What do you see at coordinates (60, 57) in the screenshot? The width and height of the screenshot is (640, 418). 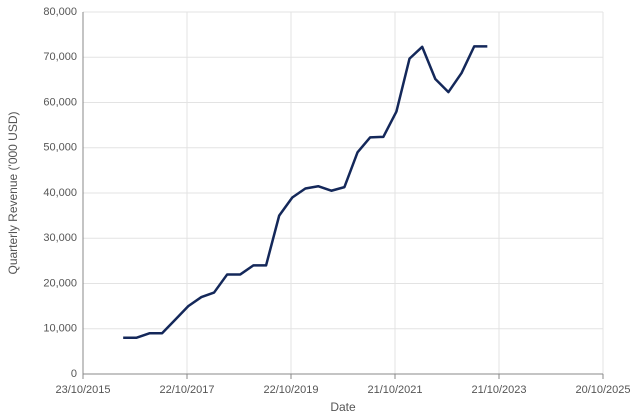 I see `y-tick-label: 70,000` at bounding box center [60, 57].